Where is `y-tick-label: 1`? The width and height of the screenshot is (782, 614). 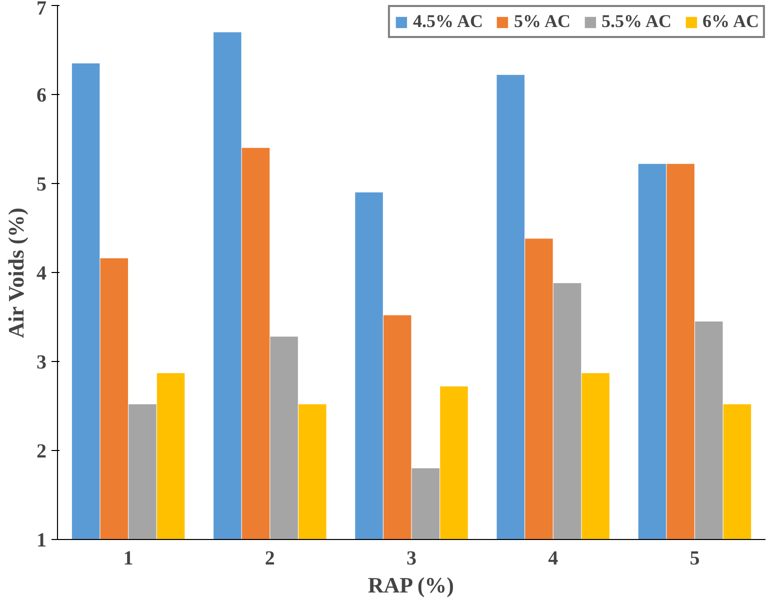
y-tick-label: 1 is located at coordinates (41, 541).